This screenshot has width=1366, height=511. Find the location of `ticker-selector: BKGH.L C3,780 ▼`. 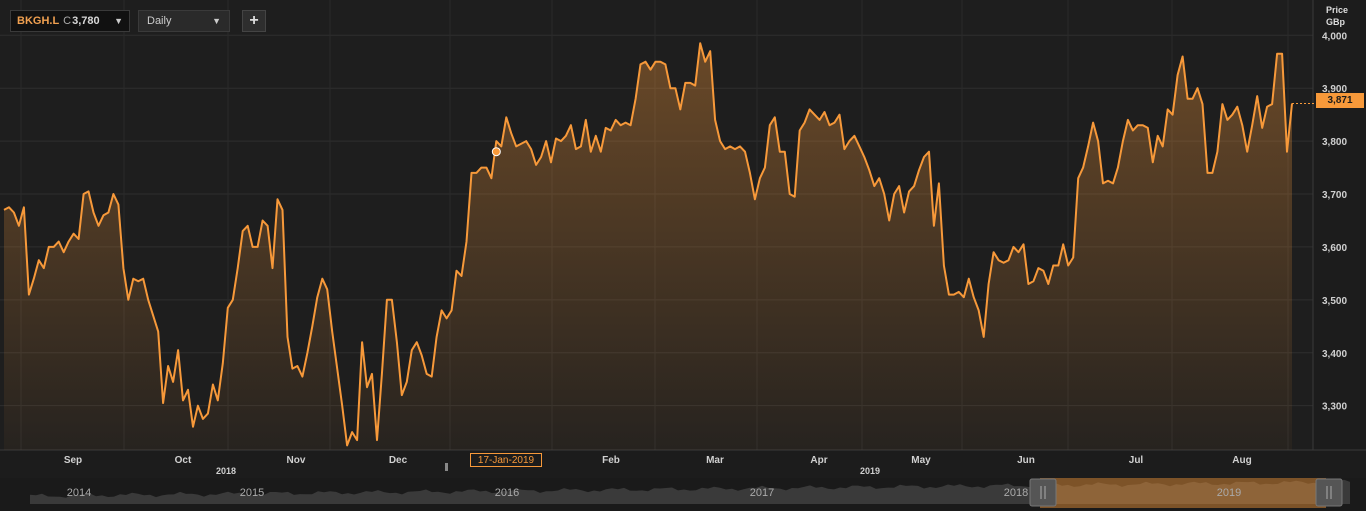

ticker-selector: BKGH.L C3,780 ▼ is located at coordinates (70, 21).